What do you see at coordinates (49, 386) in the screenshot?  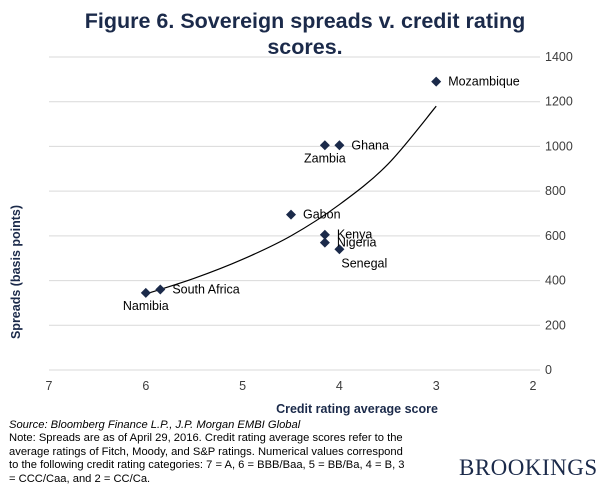 I see `x-tick-label: 7` at bounding box center [49, 386].